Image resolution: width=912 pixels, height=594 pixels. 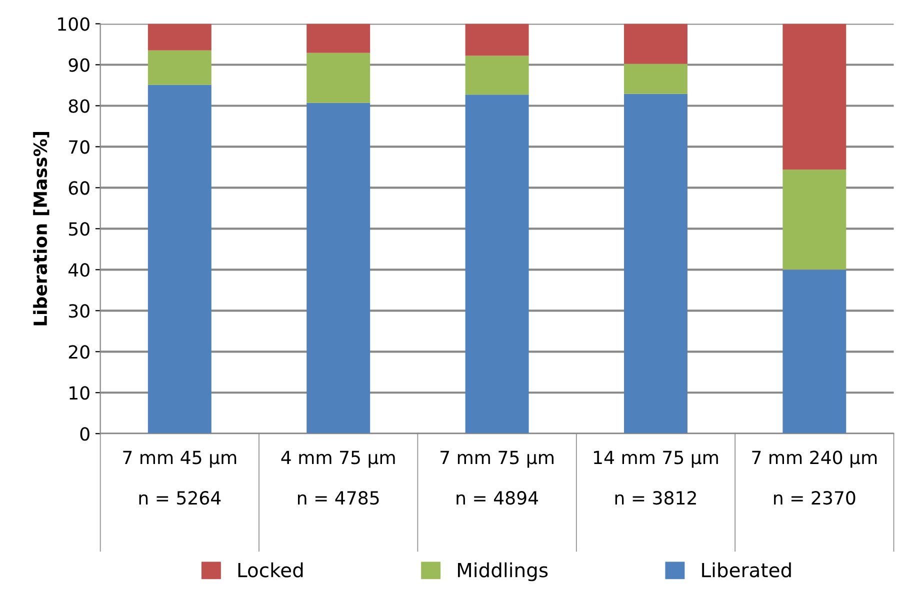 I want to click on category-label: 7 mm 45 µm n = 5264, so click(x=179, y=477).